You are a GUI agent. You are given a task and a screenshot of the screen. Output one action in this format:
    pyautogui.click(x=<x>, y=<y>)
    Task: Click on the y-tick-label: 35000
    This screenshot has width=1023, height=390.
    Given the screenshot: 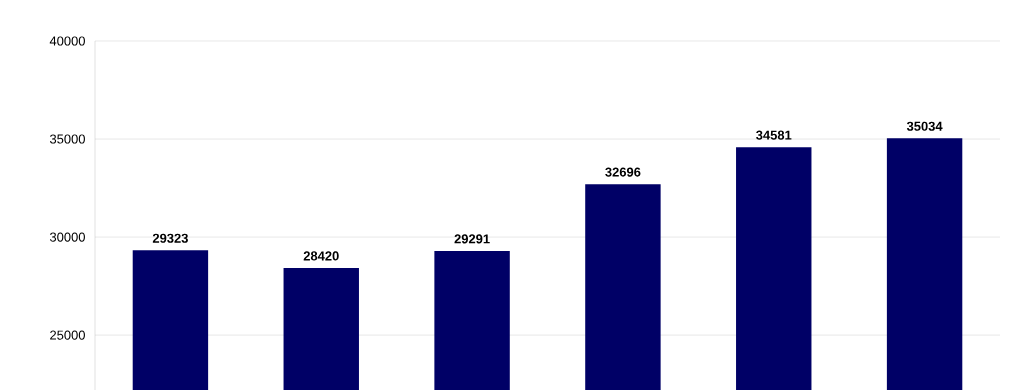 What is the action you would take?
    pyautogui.click(x=67, y=139)
    